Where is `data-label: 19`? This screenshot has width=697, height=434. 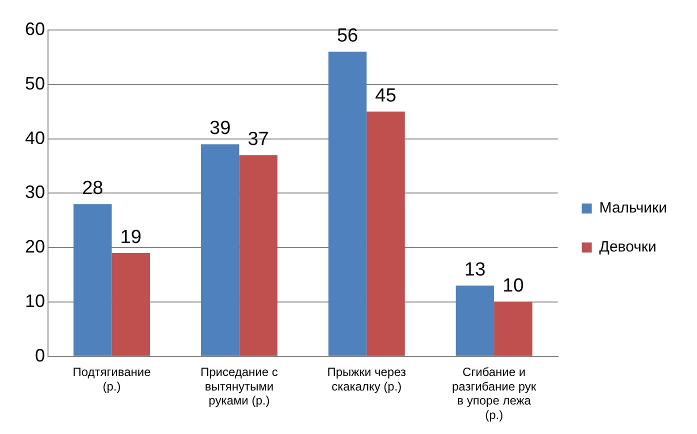 data-label: 19 is located at coordinates (131, 237).